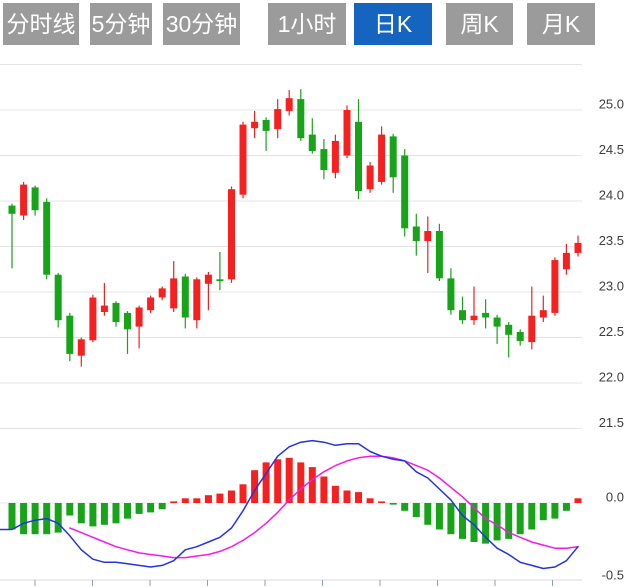  Describe the element at coordinates (611, 331) in the screenshot. I see `svg-text: 22.5` at that location.